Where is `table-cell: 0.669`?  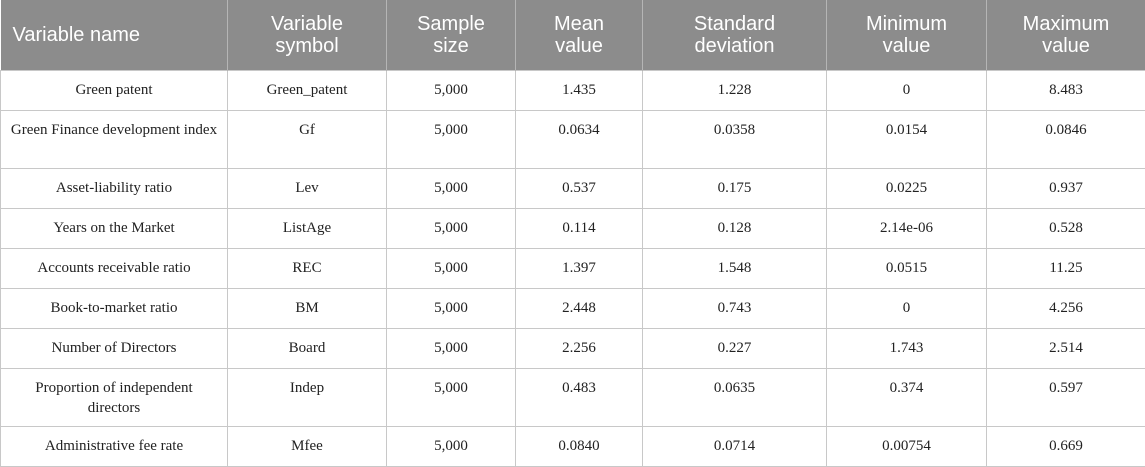
table-cell: 0.669 is located at coordinates (1066, 447).